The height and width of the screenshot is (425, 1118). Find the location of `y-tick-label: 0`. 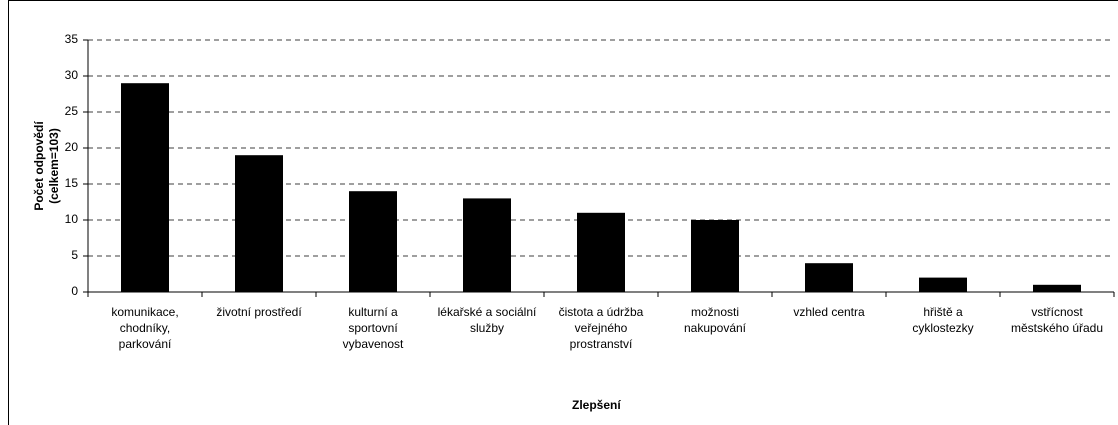

y-tick-label: 0 is located at coordinates (74, 291).